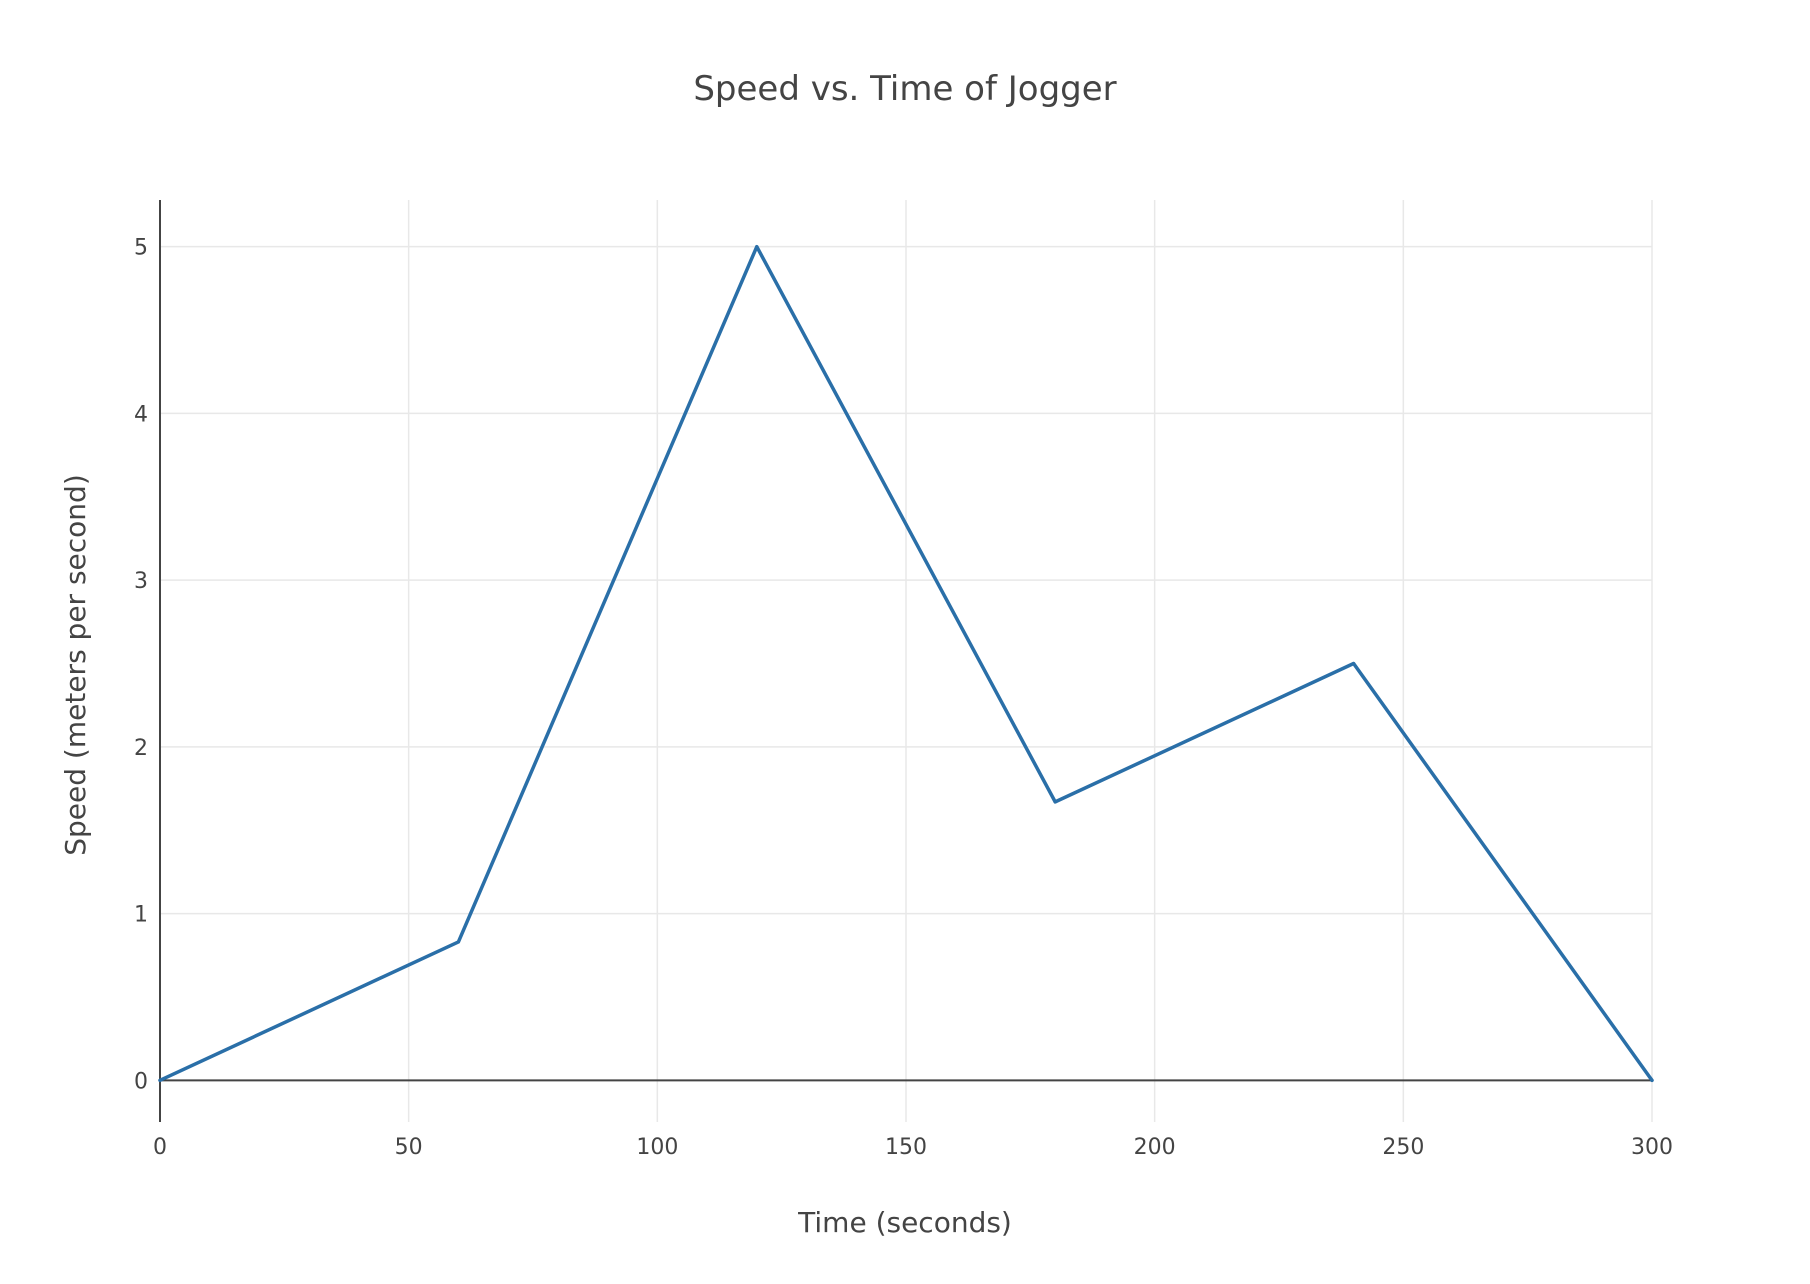 Image resolution: width=1810 pixels, height=1284 pixels. I want to click on x-tick-label: 0, so click(160, 1147).